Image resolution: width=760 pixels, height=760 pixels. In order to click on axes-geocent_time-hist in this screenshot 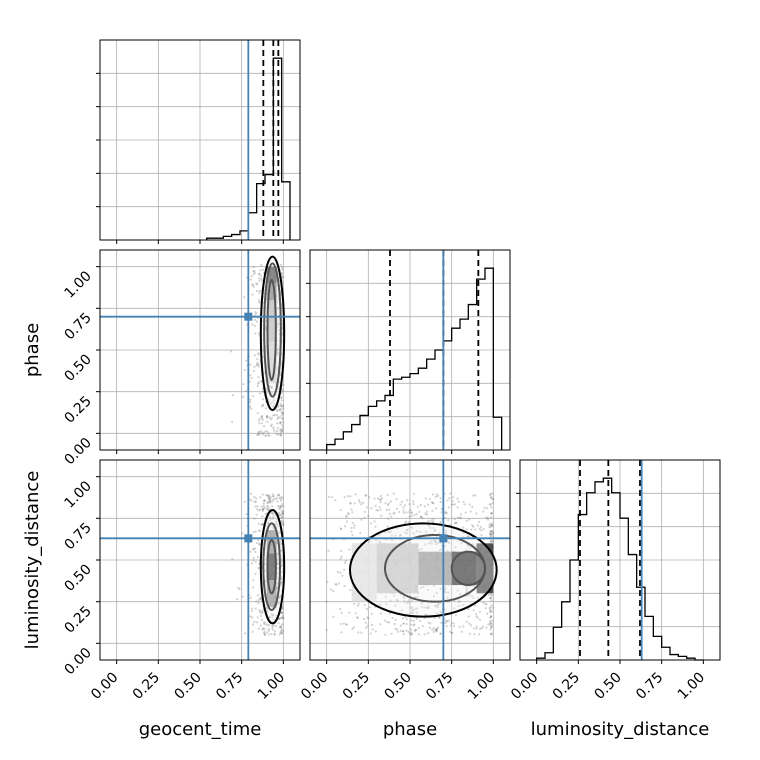, I will do `click(198, 141)`.